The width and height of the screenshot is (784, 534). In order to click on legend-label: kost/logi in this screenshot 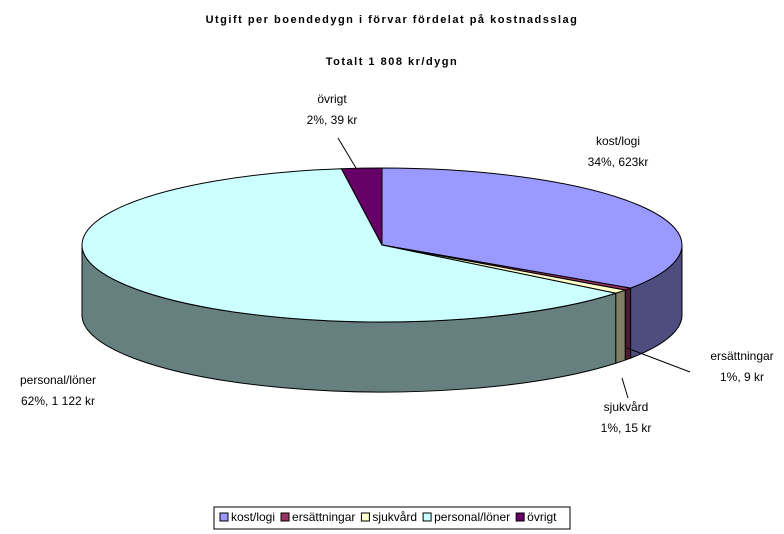, I will do `click(253, 517)`.